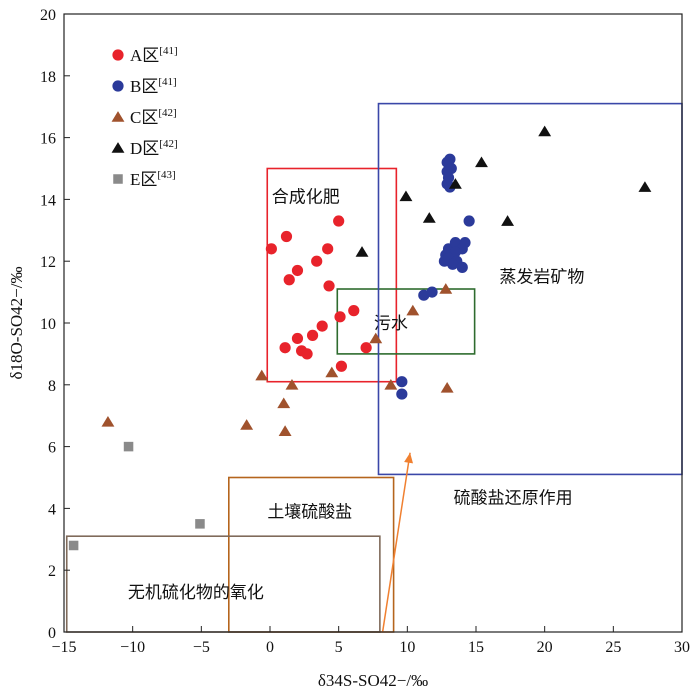 This screenshot has height=700, width=700. I want to click on arrow-line, so click(396, 542).